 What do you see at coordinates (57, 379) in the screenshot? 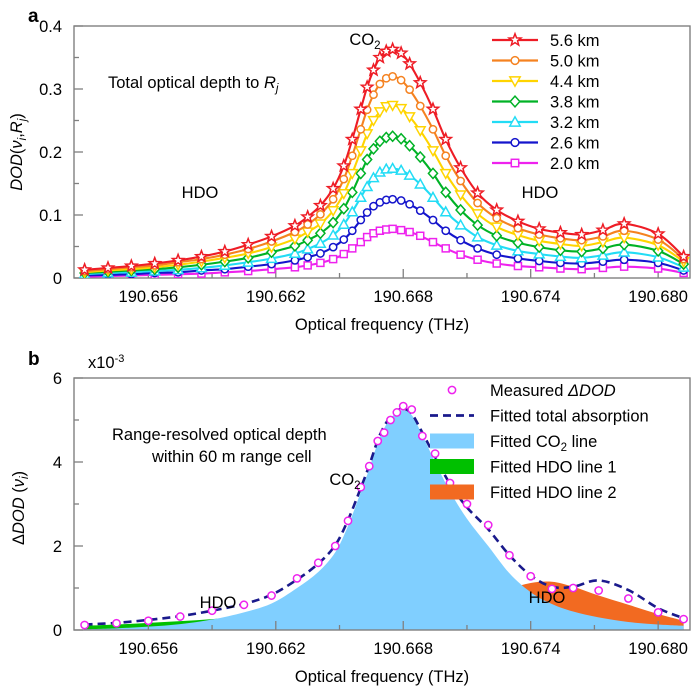
I see `y-tick-label-b: 6` at bounding box center [57, 379].